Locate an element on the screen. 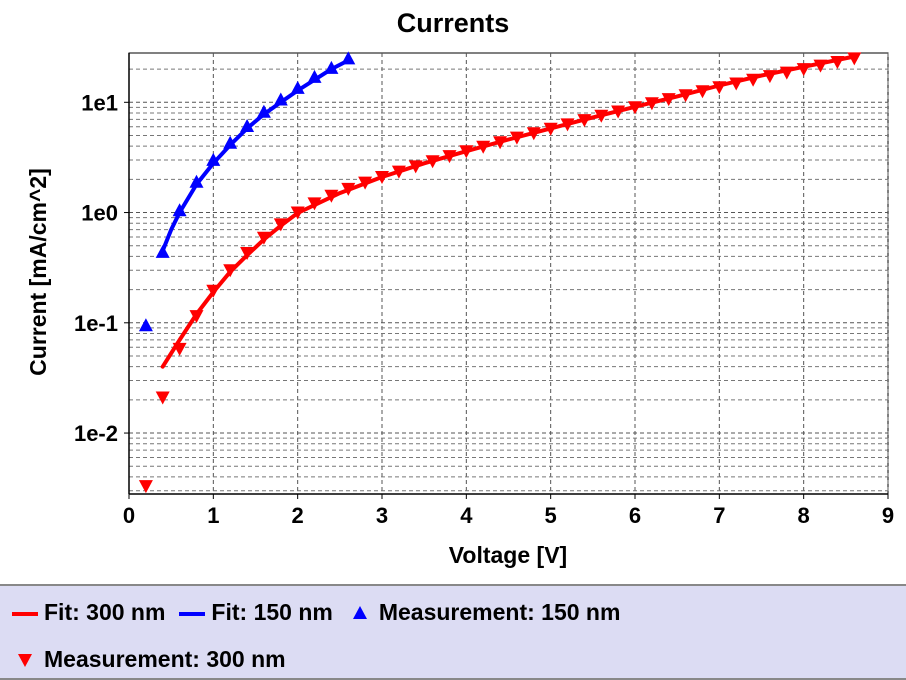 The height and width of the screenshot is (680, 906). legend-item-measurement-150: Measurement: 150 nm is located at coordinates (483, 612).